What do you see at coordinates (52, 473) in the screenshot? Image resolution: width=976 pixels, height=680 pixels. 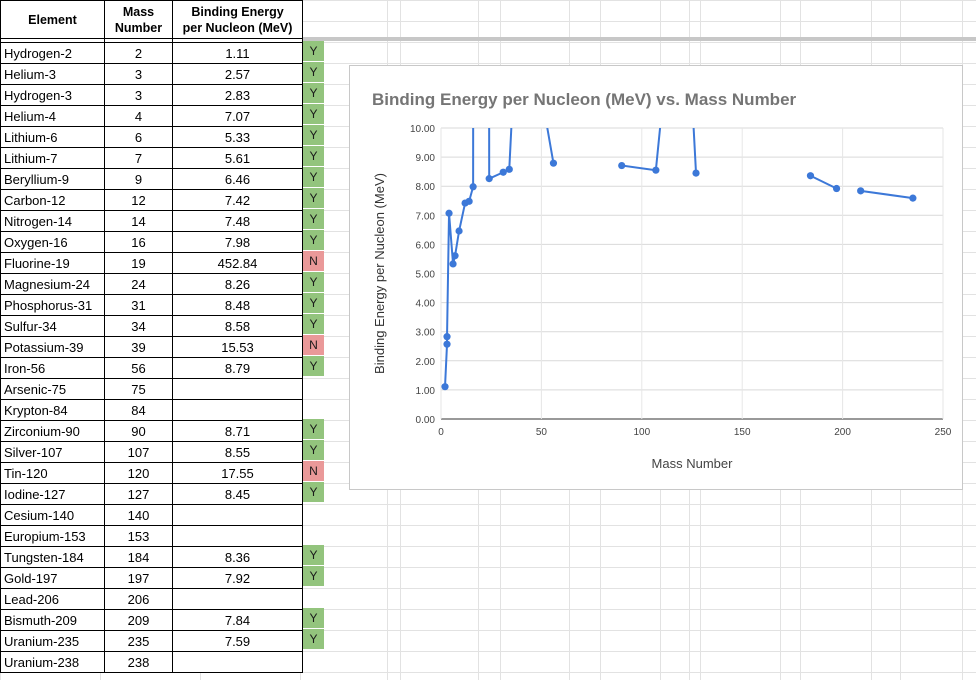 I see `element-cell: Tin-120` at bounding box center [52, 473].